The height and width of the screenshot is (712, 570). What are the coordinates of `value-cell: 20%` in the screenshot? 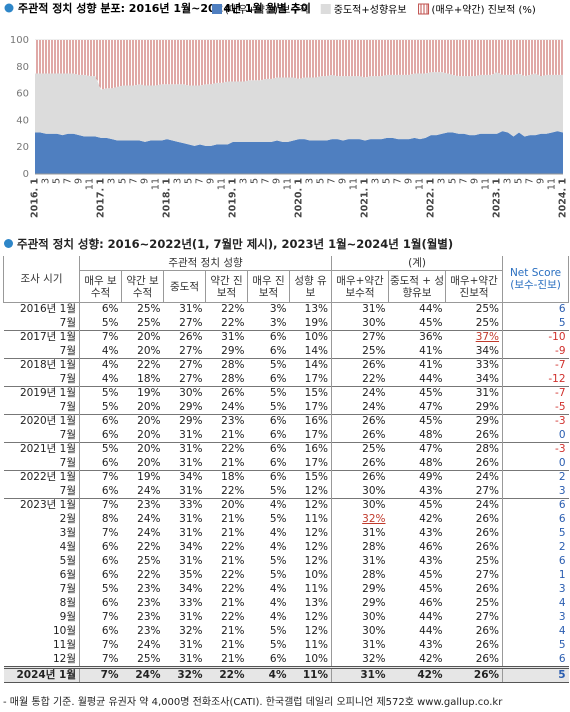 It's located at (149, 462).